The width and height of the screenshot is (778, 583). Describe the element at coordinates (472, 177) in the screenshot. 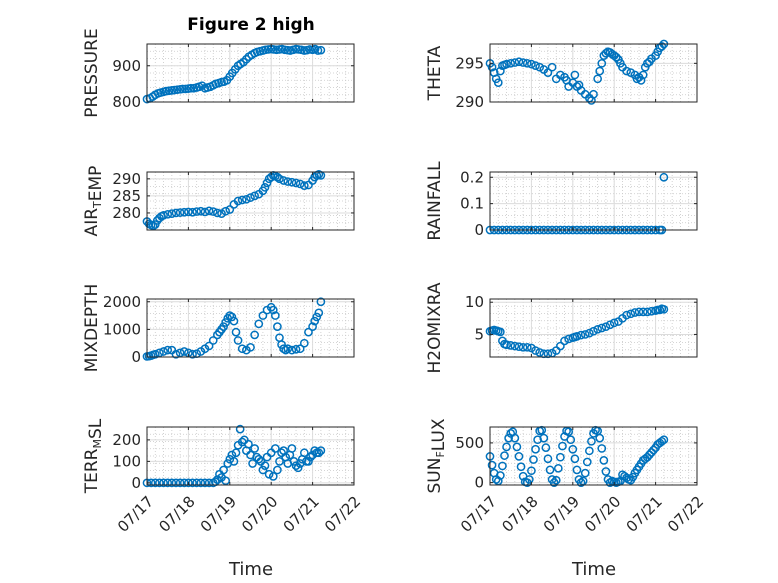

I see `y-tick-label: 0.2` at that location.